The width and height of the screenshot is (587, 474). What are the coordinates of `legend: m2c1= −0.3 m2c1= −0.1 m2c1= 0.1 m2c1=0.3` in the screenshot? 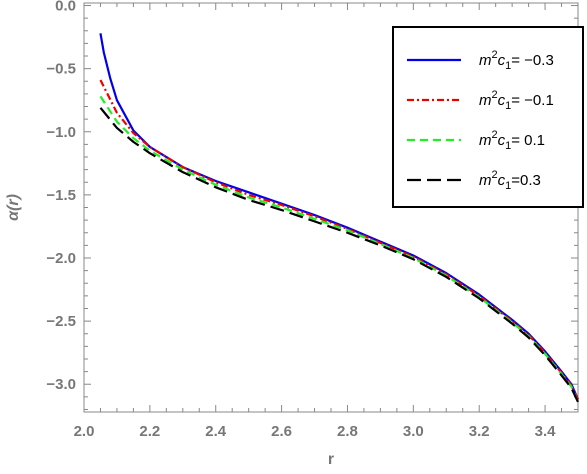 It's located at (488, 117).